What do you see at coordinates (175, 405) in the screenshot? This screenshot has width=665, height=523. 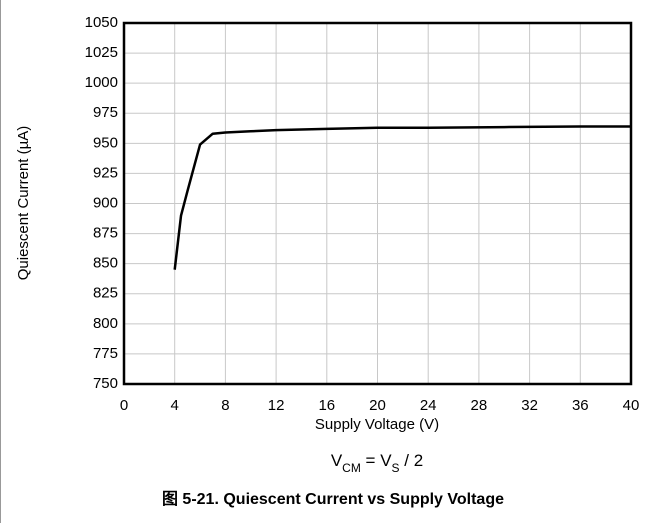 I see `x-tick-label: 4` at bounding box center [175, 405].